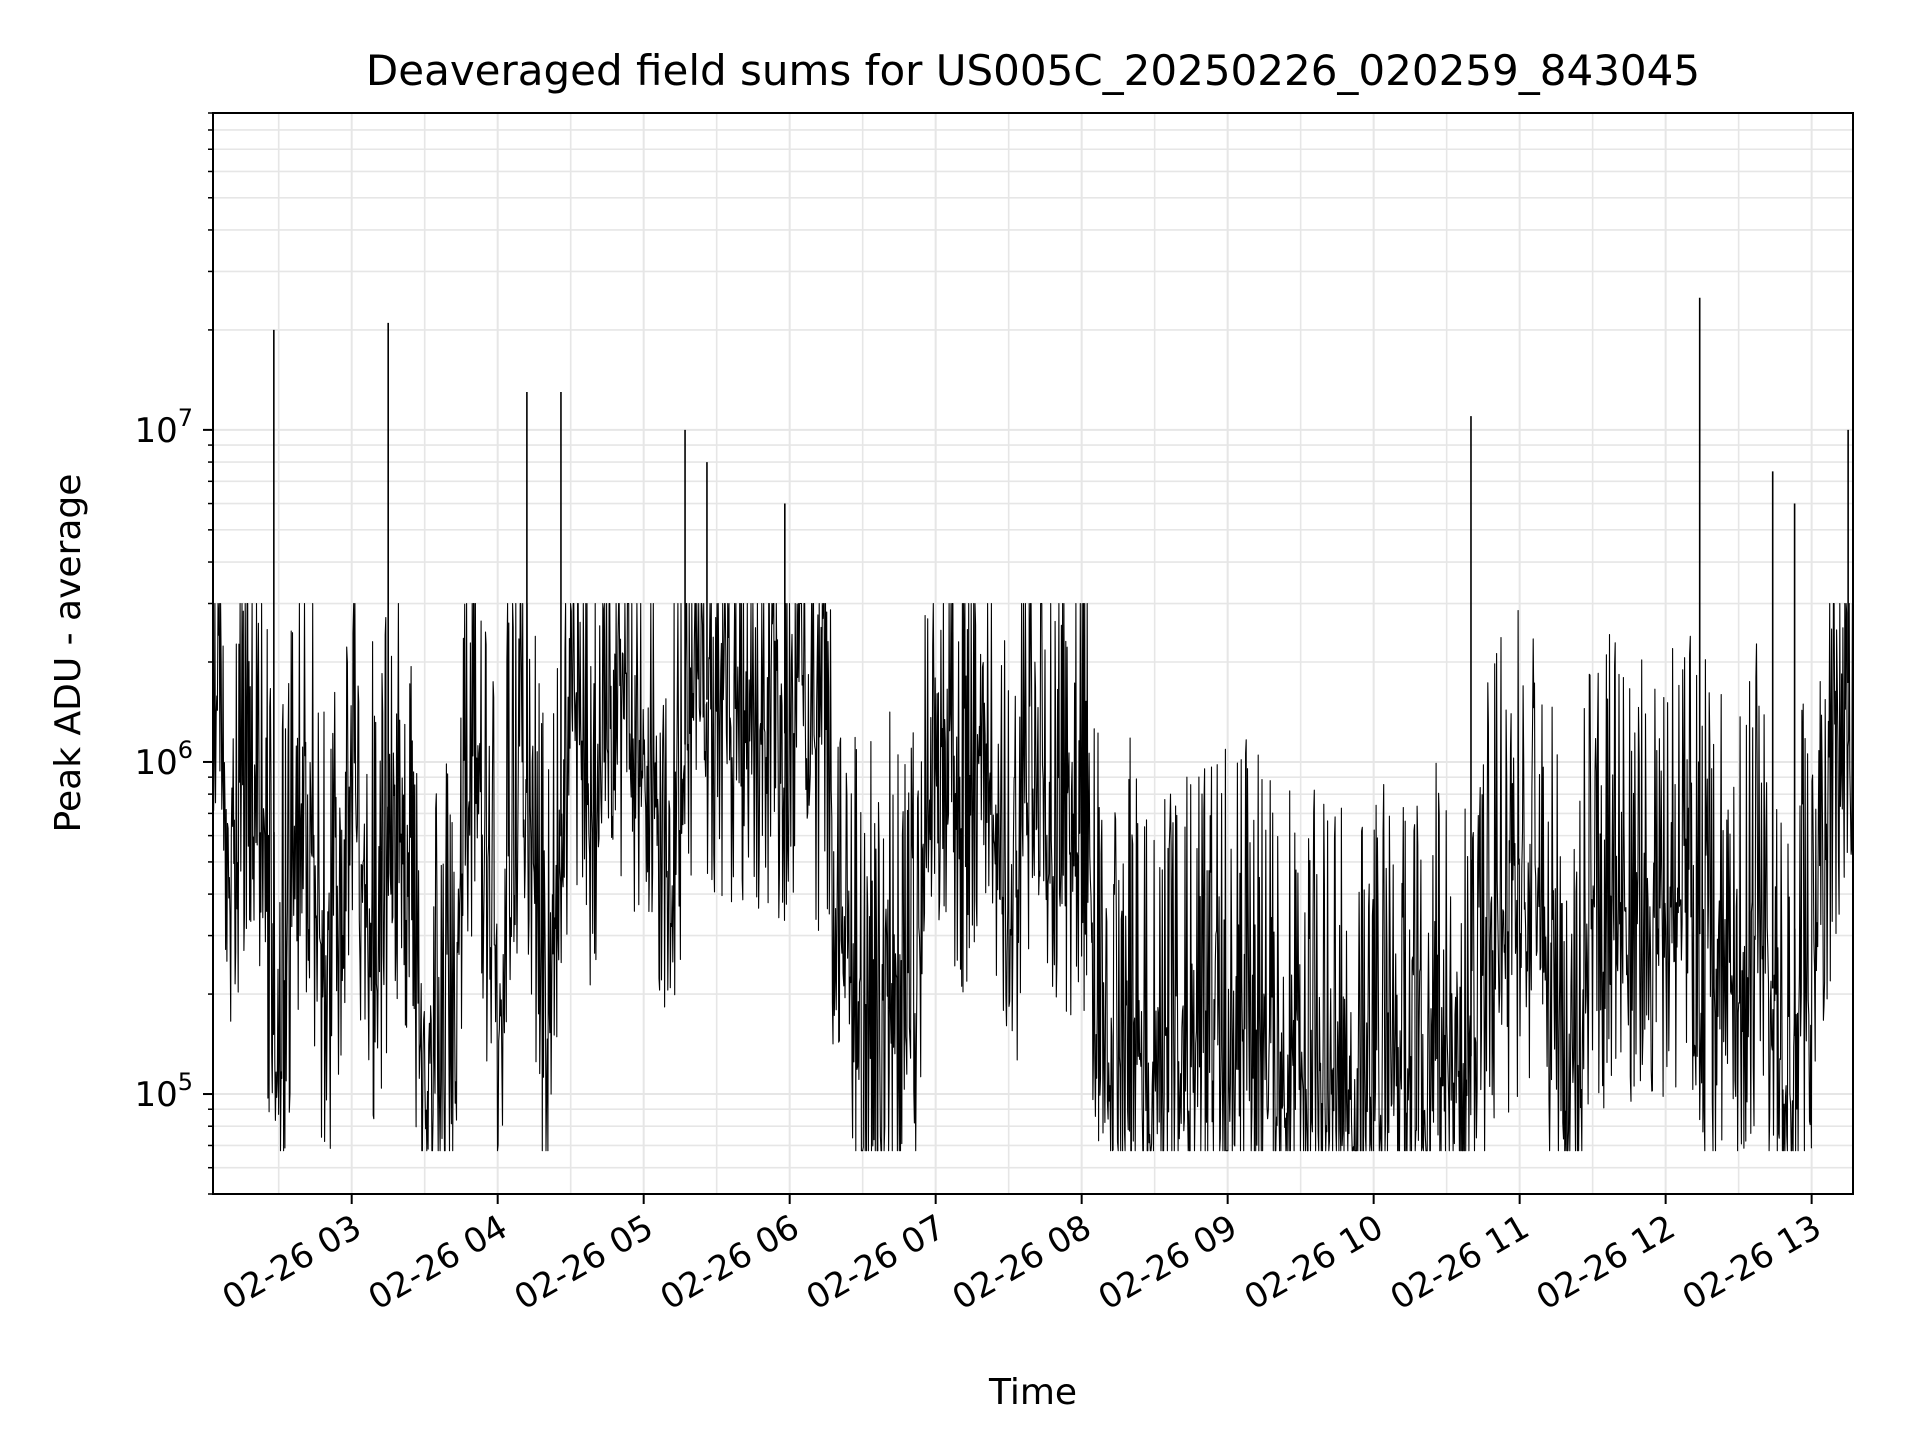  What do you see at coordinates (163, 759) in the screenshot?
I see `y-tick-label: 10⁶` at bounding box center [163, 759].